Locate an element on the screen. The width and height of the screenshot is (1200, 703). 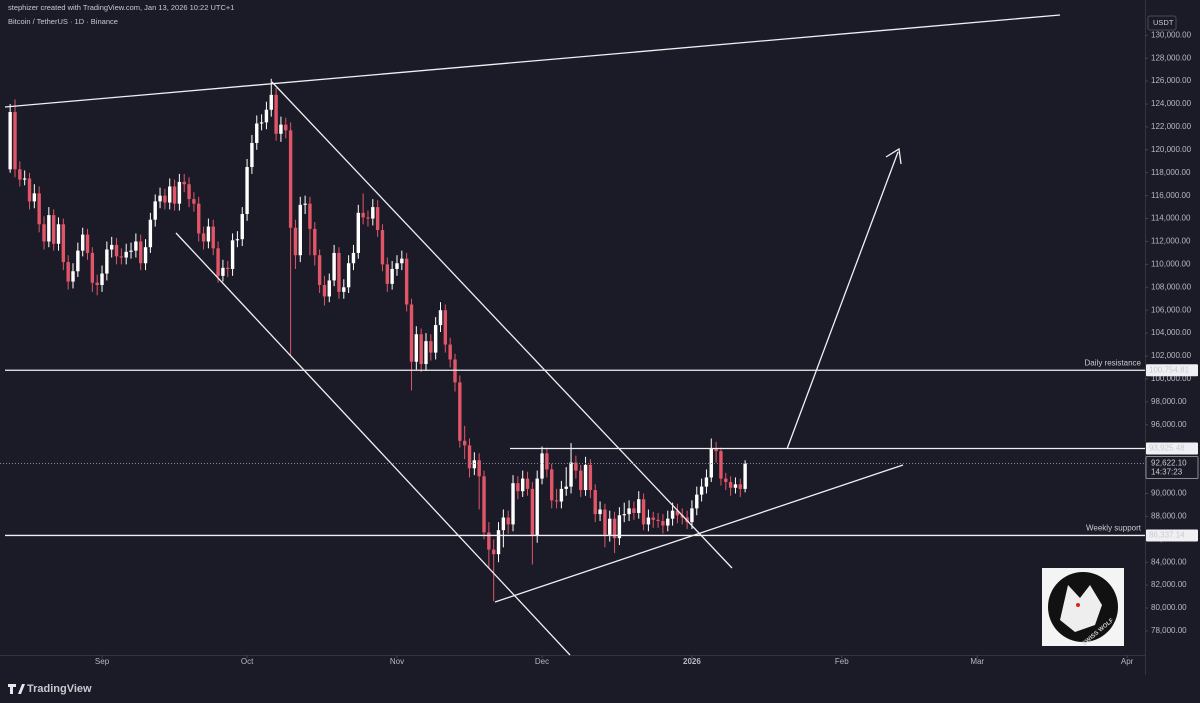
y-tick-label: 84,000.00 is located at coordinates (1169, 561).